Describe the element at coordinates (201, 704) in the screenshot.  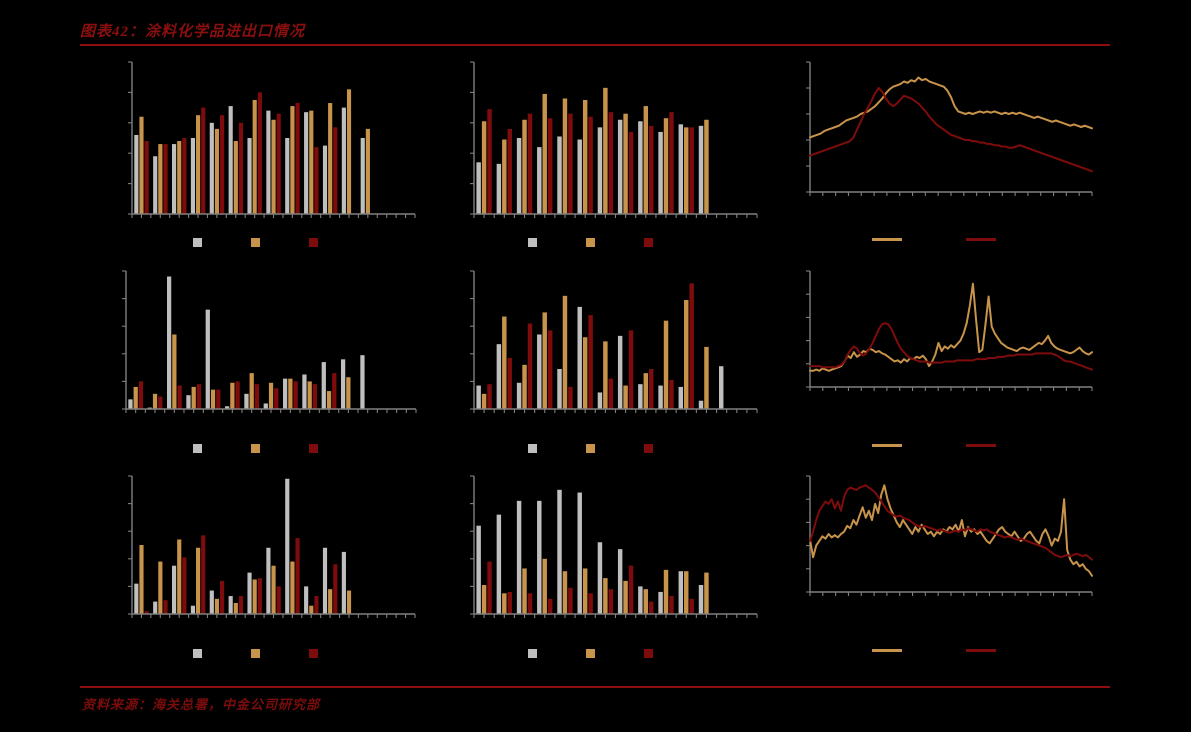
I see `source-note: 资料来源：海关总署，中金公司研究部` at that location.